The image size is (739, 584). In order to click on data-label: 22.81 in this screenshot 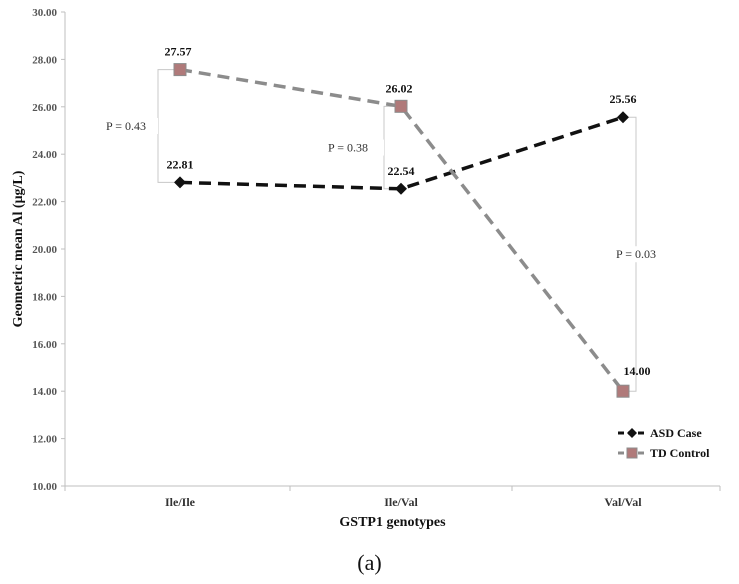, I will do `click(180, 164)`.